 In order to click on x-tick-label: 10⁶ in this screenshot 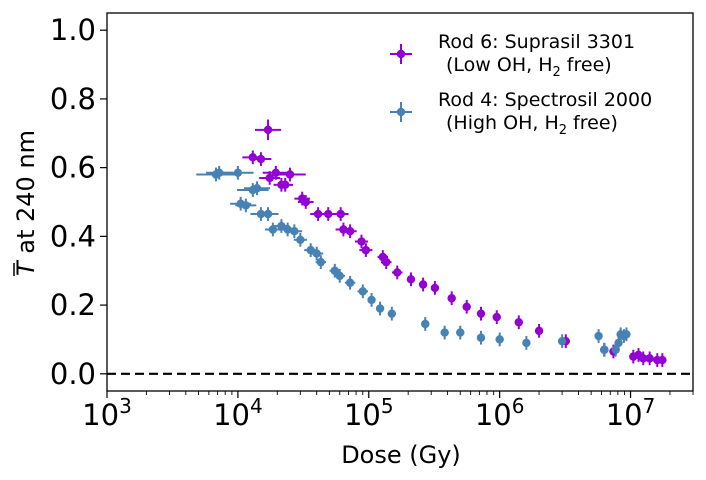, I will do `click(500, 413)`.